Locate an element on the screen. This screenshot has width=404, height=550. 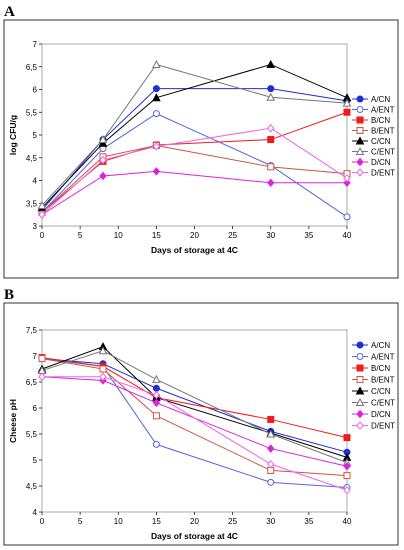
chart-a-legend-label: B/ENT is located at coordinates (383, 131).